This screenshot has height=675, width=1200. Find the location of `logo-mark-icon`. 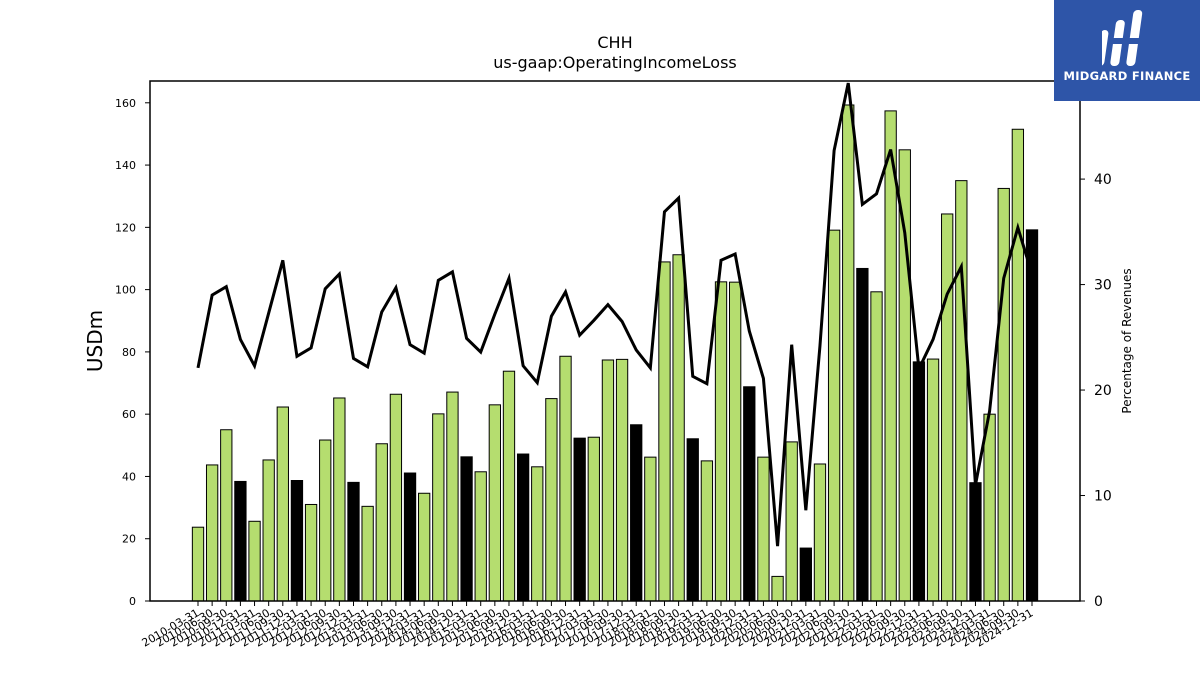

logo-mark-icon is located at coordinates (1122, 38).